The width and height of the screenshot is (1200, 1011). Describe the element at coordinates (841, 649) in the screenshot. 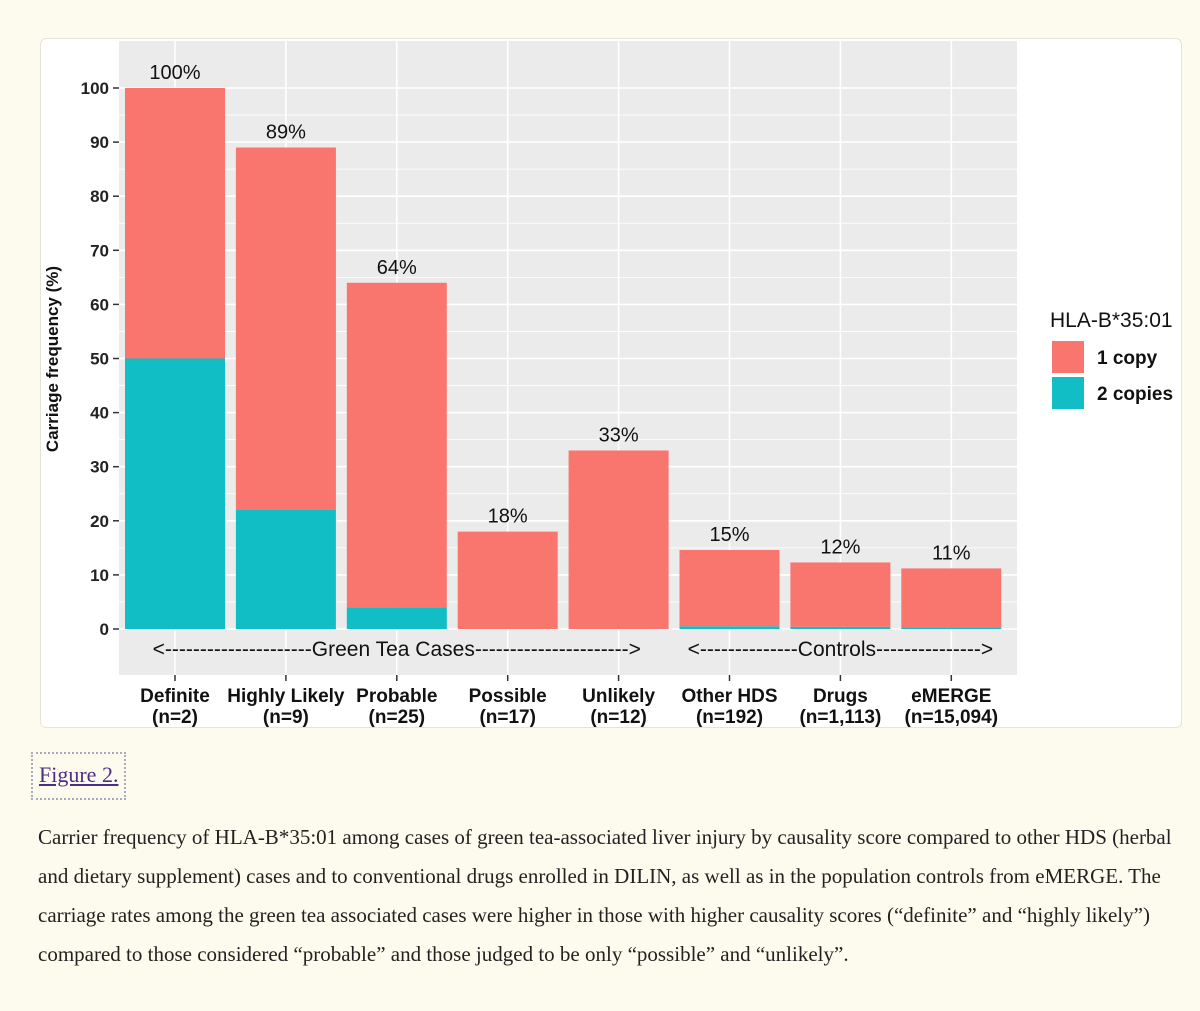

I see `group-label: <--------------Controls--------------->` at that location.